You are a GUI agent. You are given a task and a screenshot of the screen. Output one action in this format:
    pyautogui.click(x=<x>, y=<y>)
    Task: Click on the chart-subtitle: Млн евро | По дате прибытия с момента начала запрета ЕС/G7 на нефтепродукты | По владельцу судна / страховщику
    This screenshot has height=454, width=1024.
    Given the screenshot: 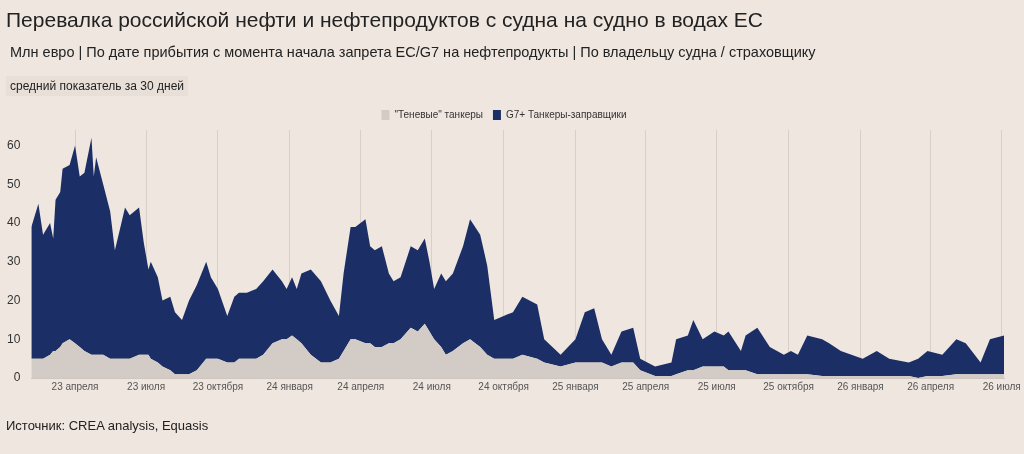 What is the action you would take?
    pyautogui.click(x=413, y=52)
    